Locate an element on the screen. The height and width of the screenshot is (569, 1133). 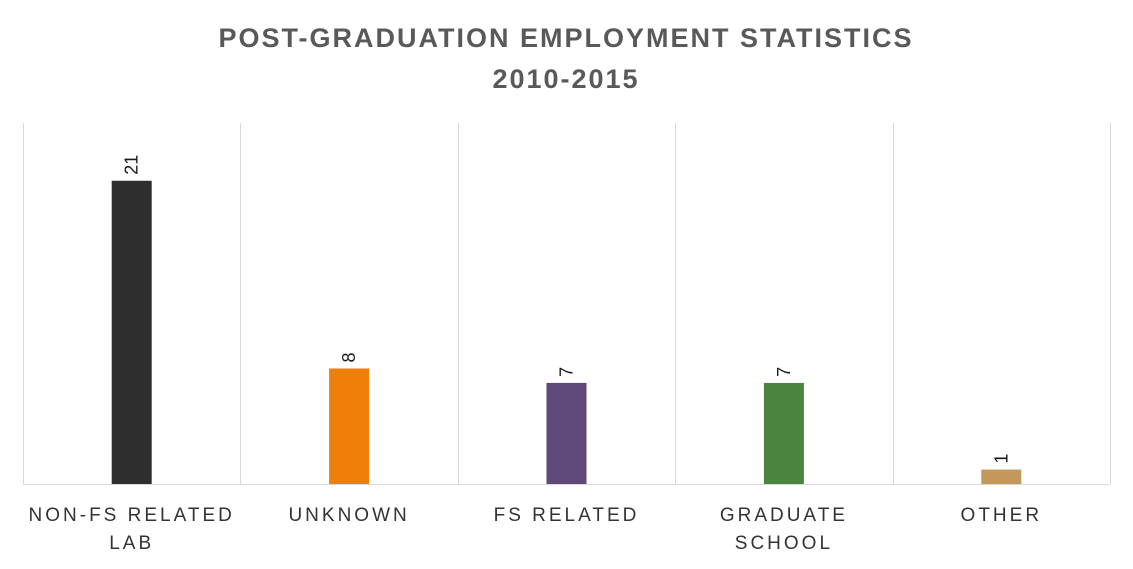
data-label: 1 is located at coordinates (1001, 459).